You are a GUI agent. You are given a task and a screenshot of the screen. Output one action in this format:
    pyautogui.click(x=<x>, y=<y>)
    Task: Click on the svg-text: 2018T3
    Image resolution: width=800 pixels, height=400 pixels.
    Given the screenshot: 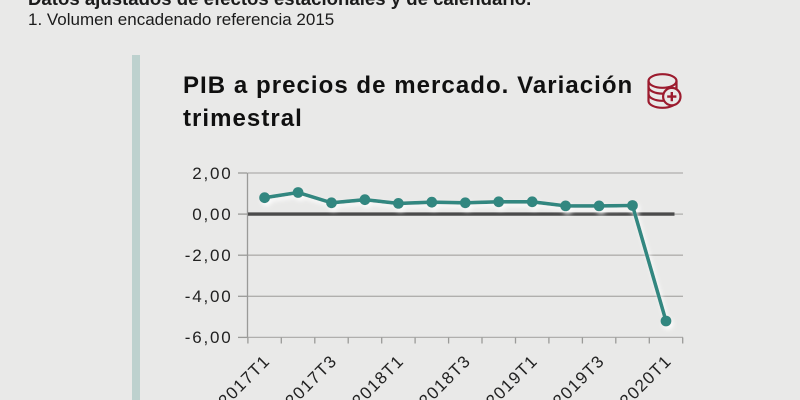 What is the action you would take?
    pyautogui.click(x=444, y=375)
    